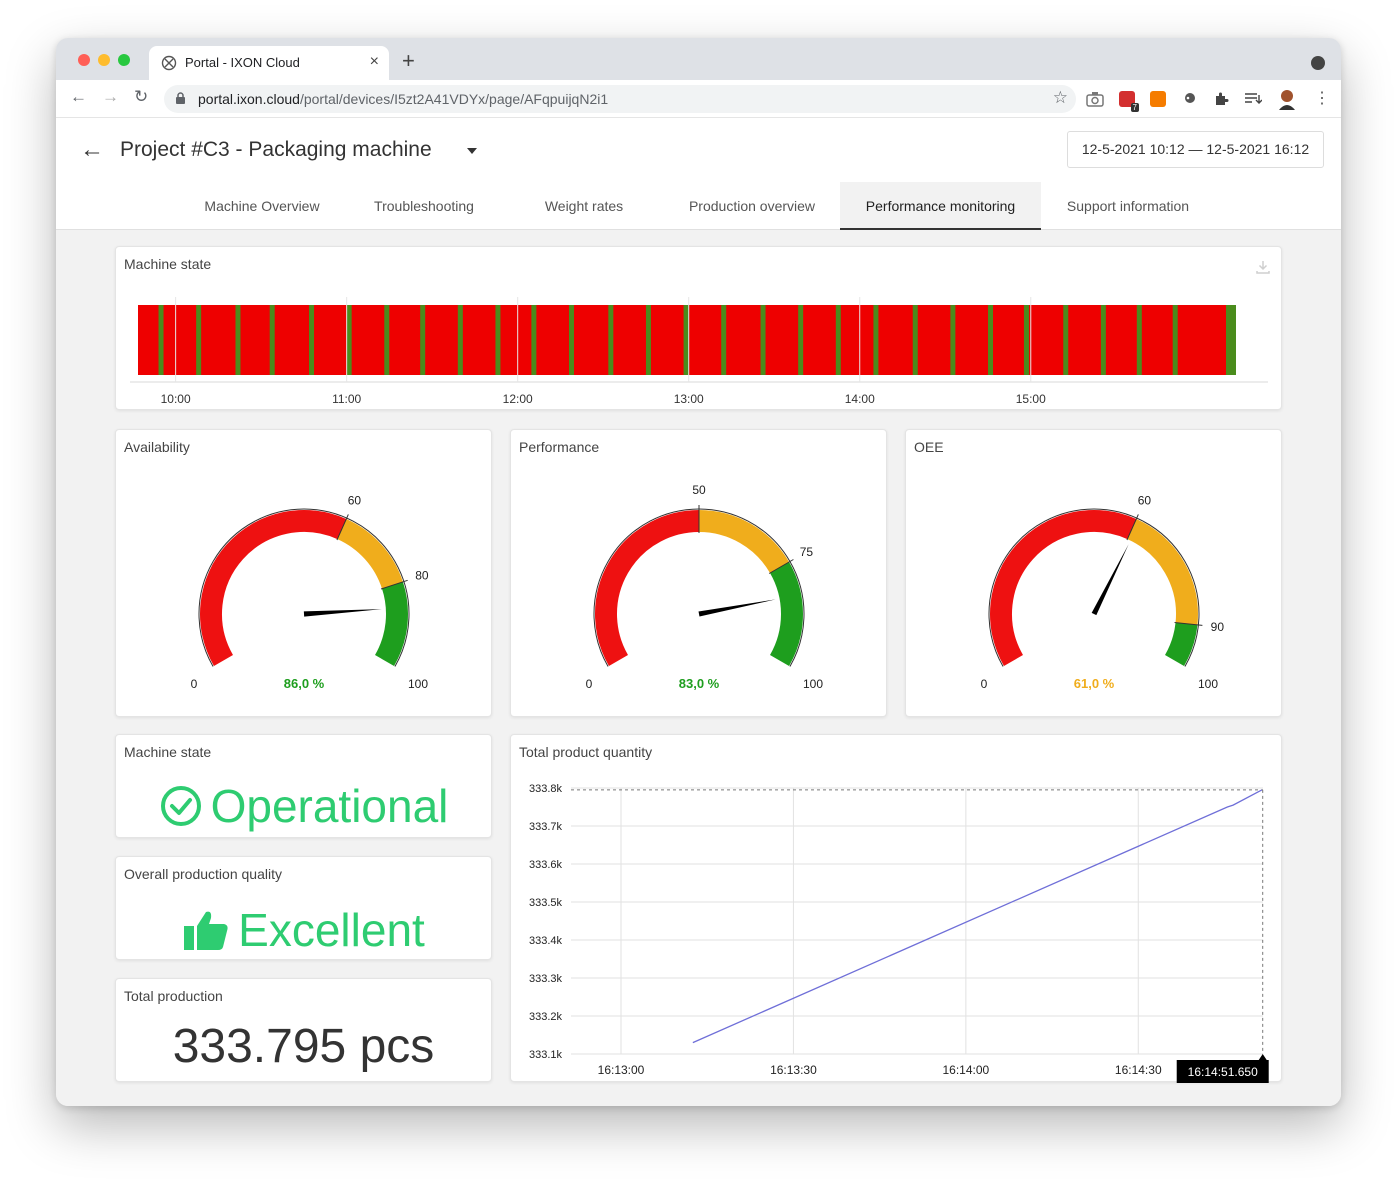 This screenshot has width=1397, height=1182. Describe the element at coordinates (374, 61) in the screenshot. I see `close-tab-icon: ×` at that location.